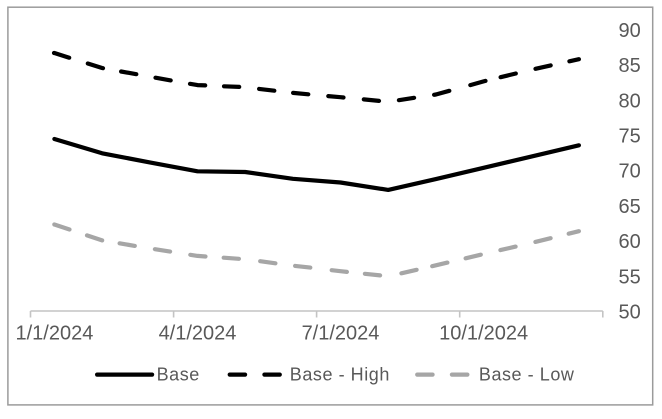 This screenshot has height=419, width=662. Describe the element at coordinates (340, 374) in the screenshot. I see `svg-text: Base - High` at that location.